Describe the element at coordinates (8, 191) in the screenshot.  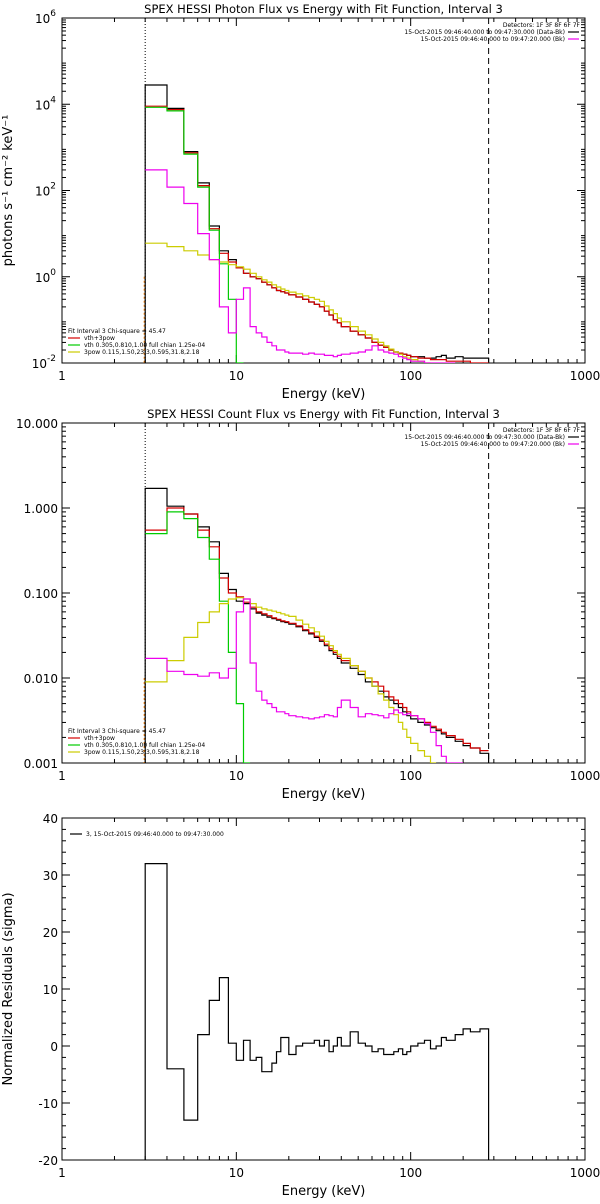
I see `y-axis-label: photons s⁻¹ cm⁻² keV⁻¹` at that location.